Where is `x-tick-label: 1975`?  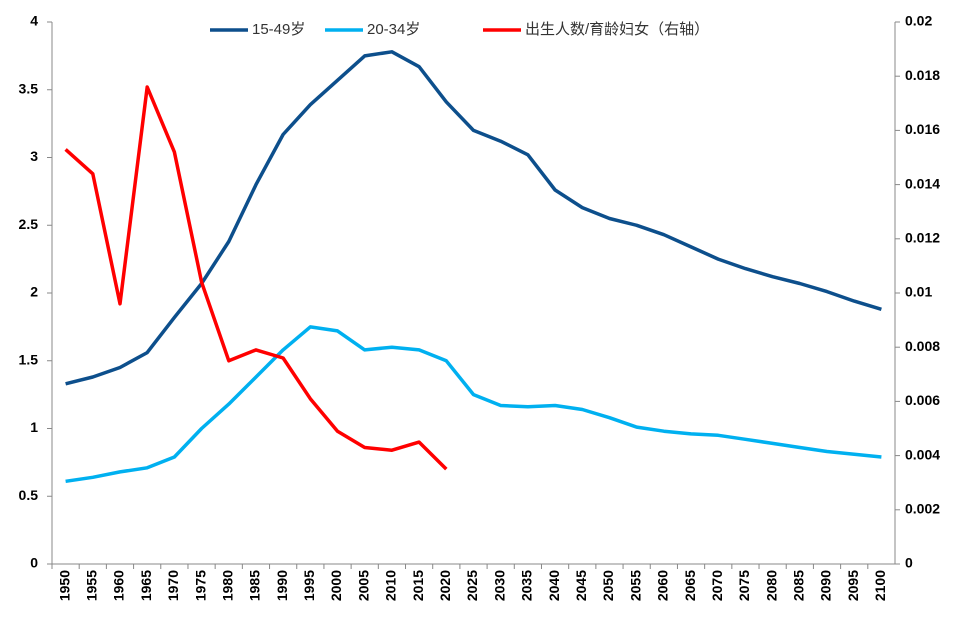
x-tick-label: 1975 is located at coordinates (200, 585).